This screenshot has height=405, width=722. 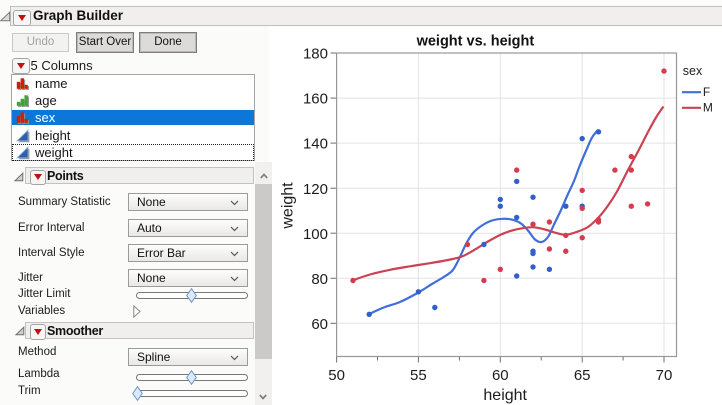 What do you see at coordinates (288, 206) in the screenshot?
I see `svg-text: weight` at bounding box center [288, 206].